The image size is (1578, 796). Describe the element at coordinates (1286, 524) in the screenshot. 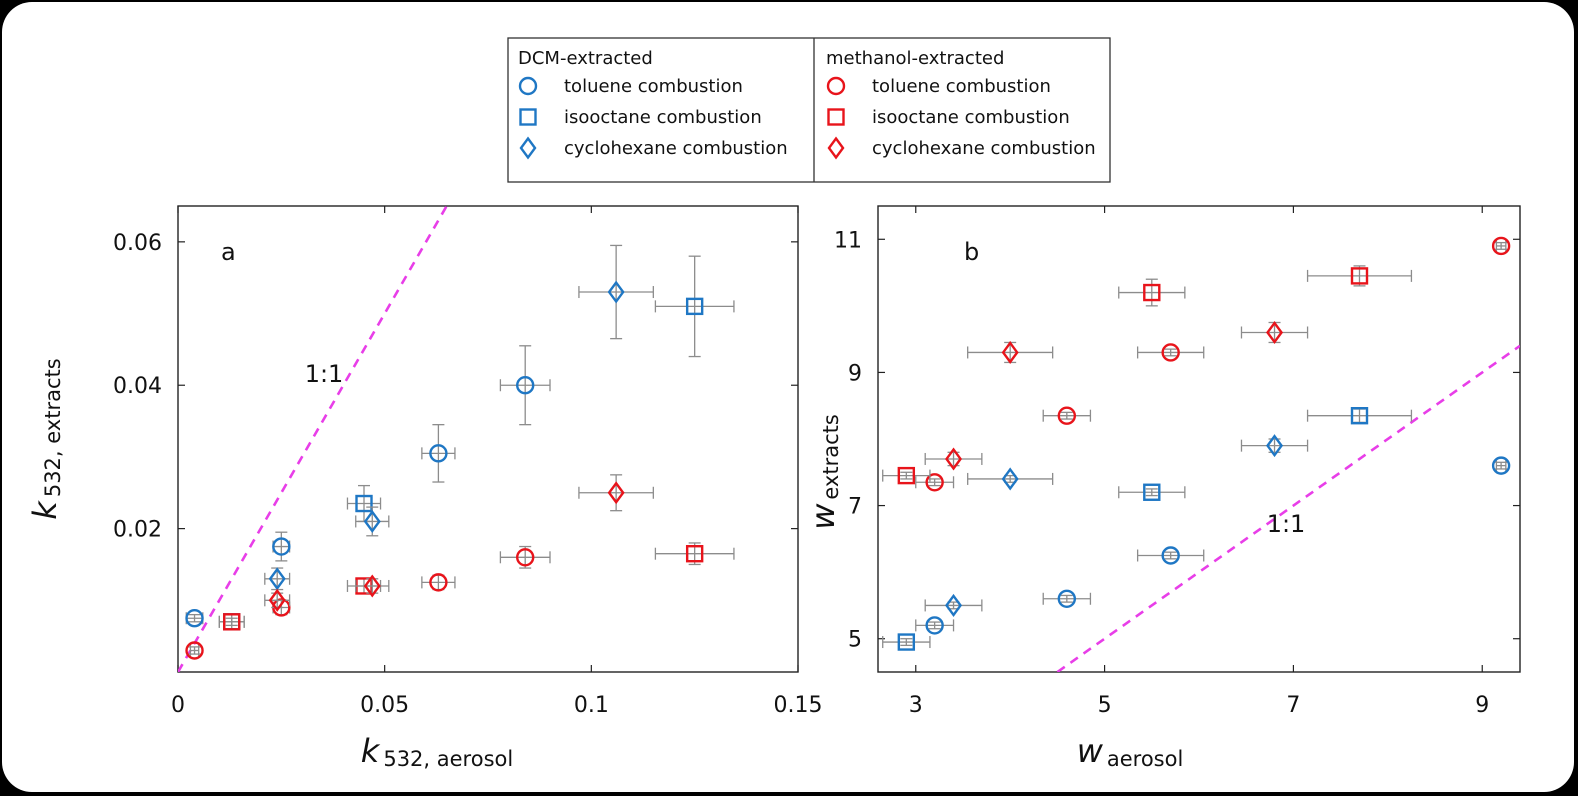

I see `one-to-one-label: 1:1` at that location.